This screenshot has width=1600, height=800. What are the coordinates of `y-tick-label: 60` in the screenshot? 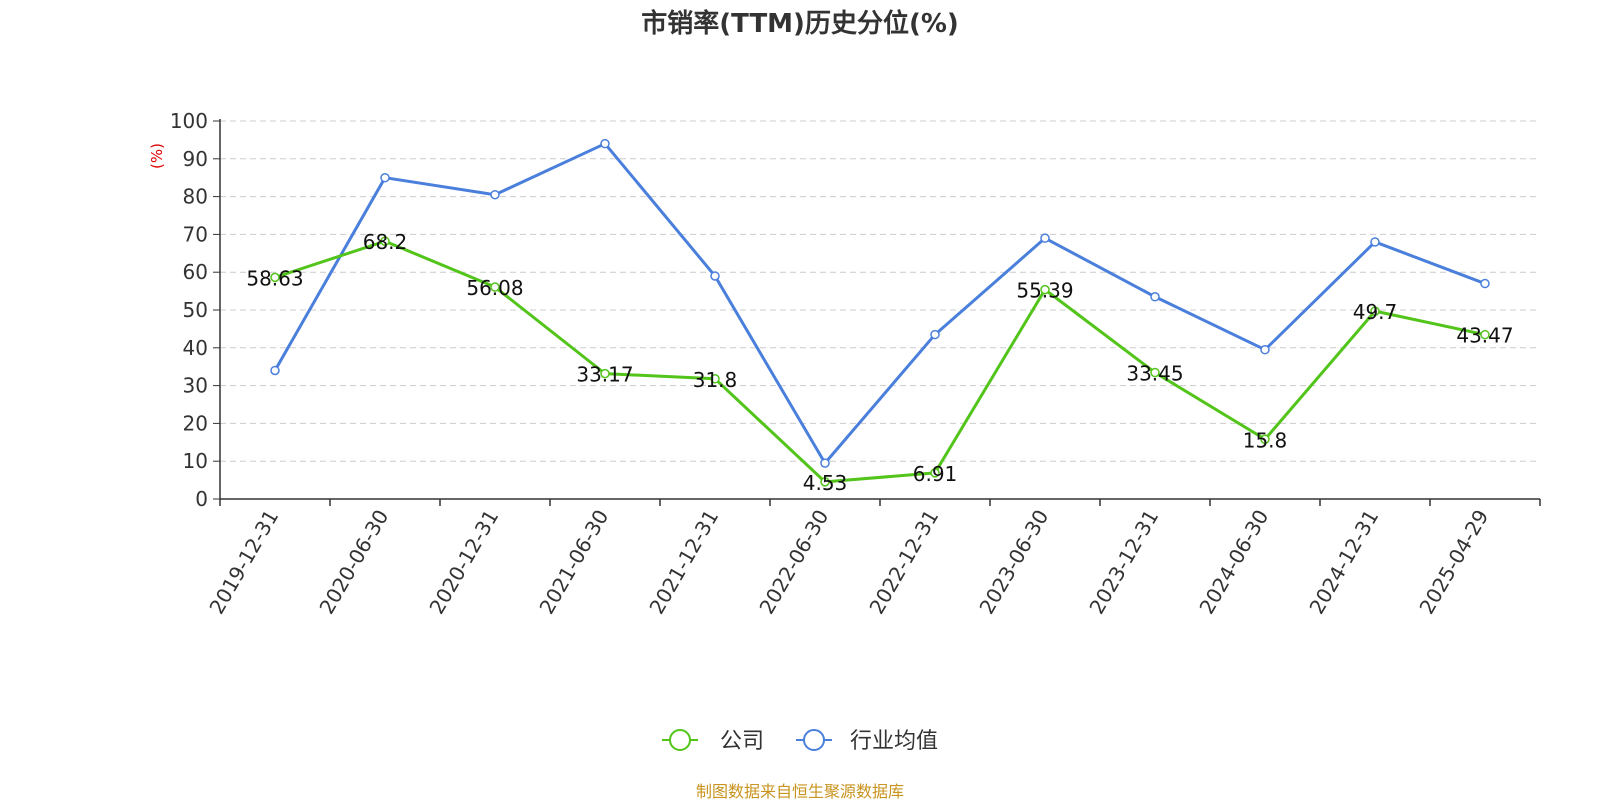 It's located at (195, 272).